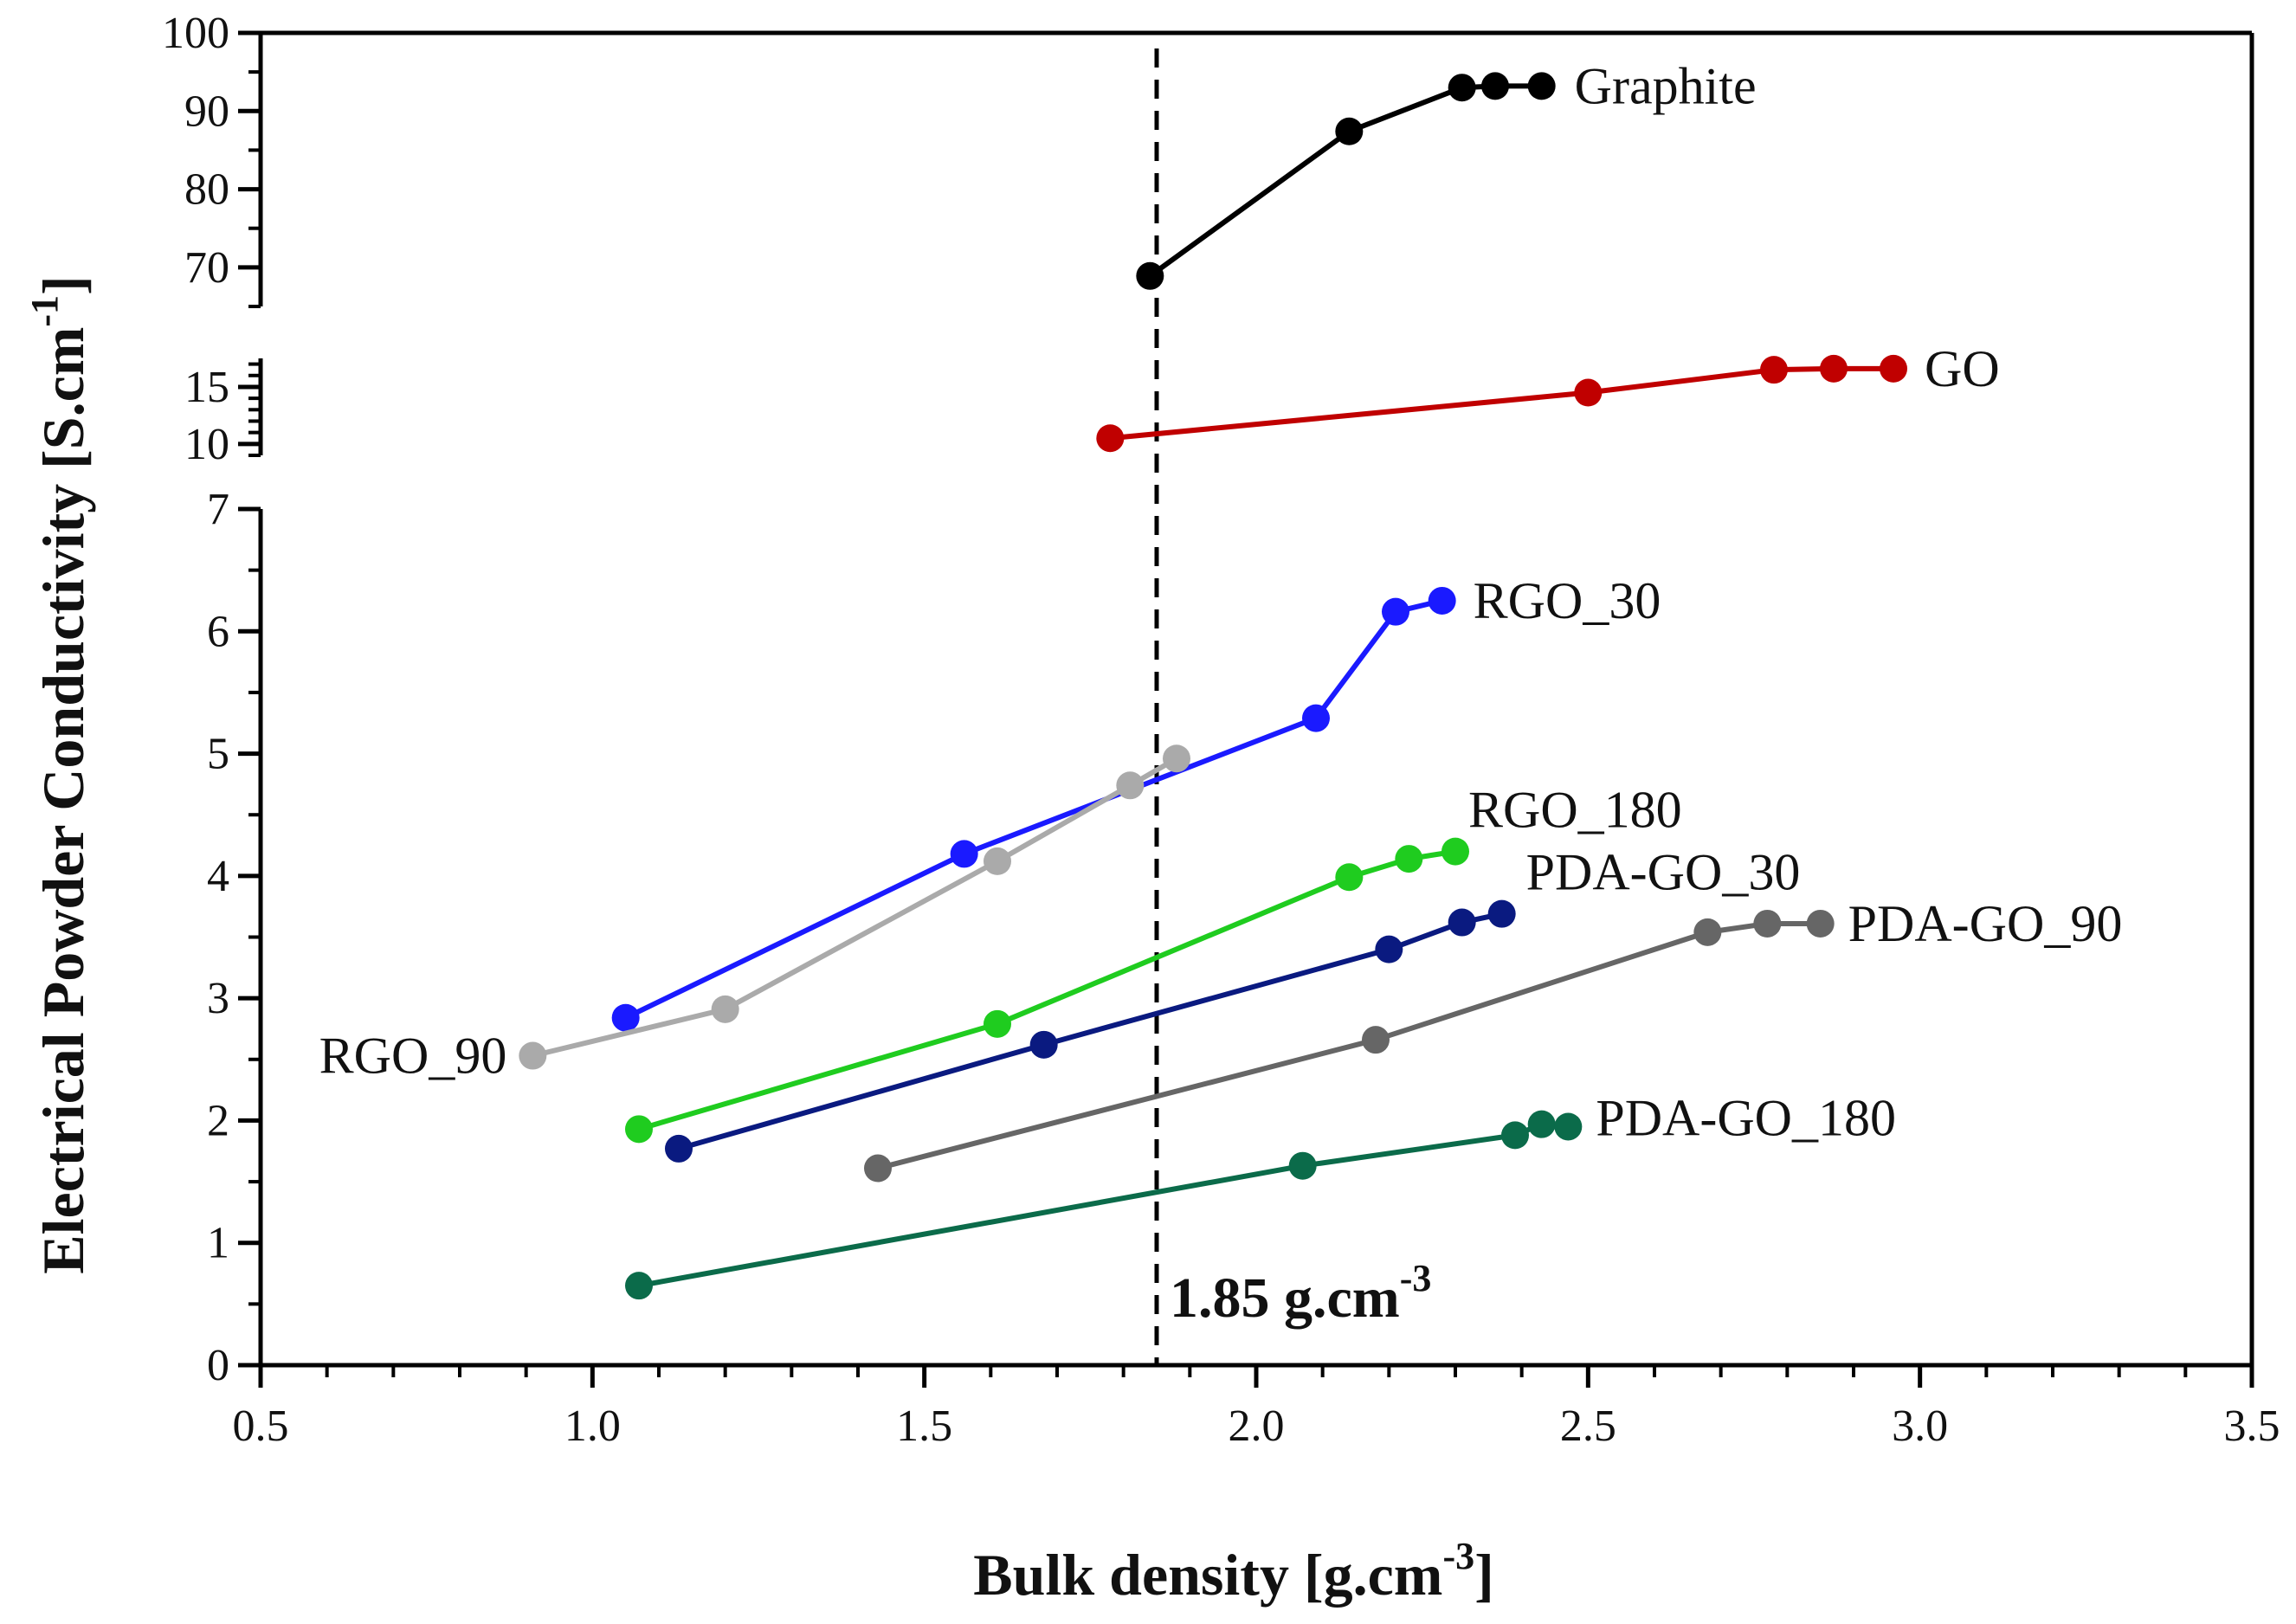 The width and height of the screenshot is (2296, 1624). What do you see at coordinates (218, 1243) in the screenshot?
I see `y-tick-label: 1` at bounding box center [218, 1243].